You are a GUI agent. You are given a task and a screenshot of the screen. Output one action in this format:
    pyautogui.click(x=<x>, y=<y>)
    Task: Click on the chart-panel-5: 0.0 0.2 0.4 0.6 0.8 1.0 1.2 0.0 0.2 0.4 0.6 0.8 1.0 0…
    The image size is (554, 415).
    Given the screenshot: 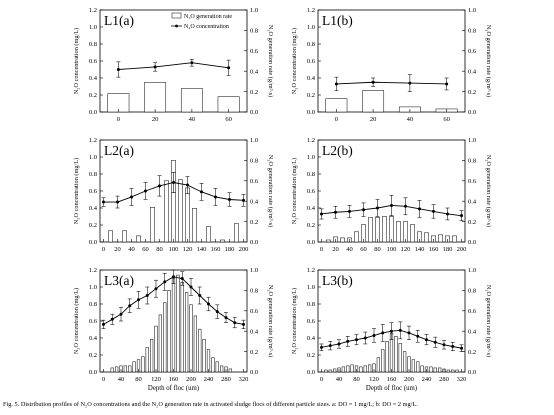 What is the action you would take?
    pyautogui.click(x=173, y=329)
    